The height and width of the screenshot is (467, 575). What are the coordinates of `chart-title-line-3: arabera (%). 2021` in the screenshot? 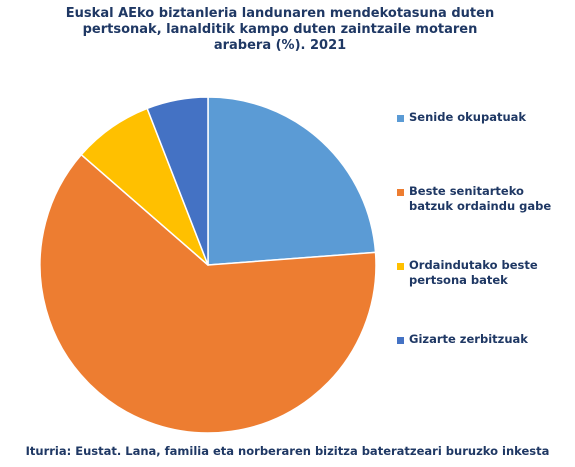 It's located at (280, 45).